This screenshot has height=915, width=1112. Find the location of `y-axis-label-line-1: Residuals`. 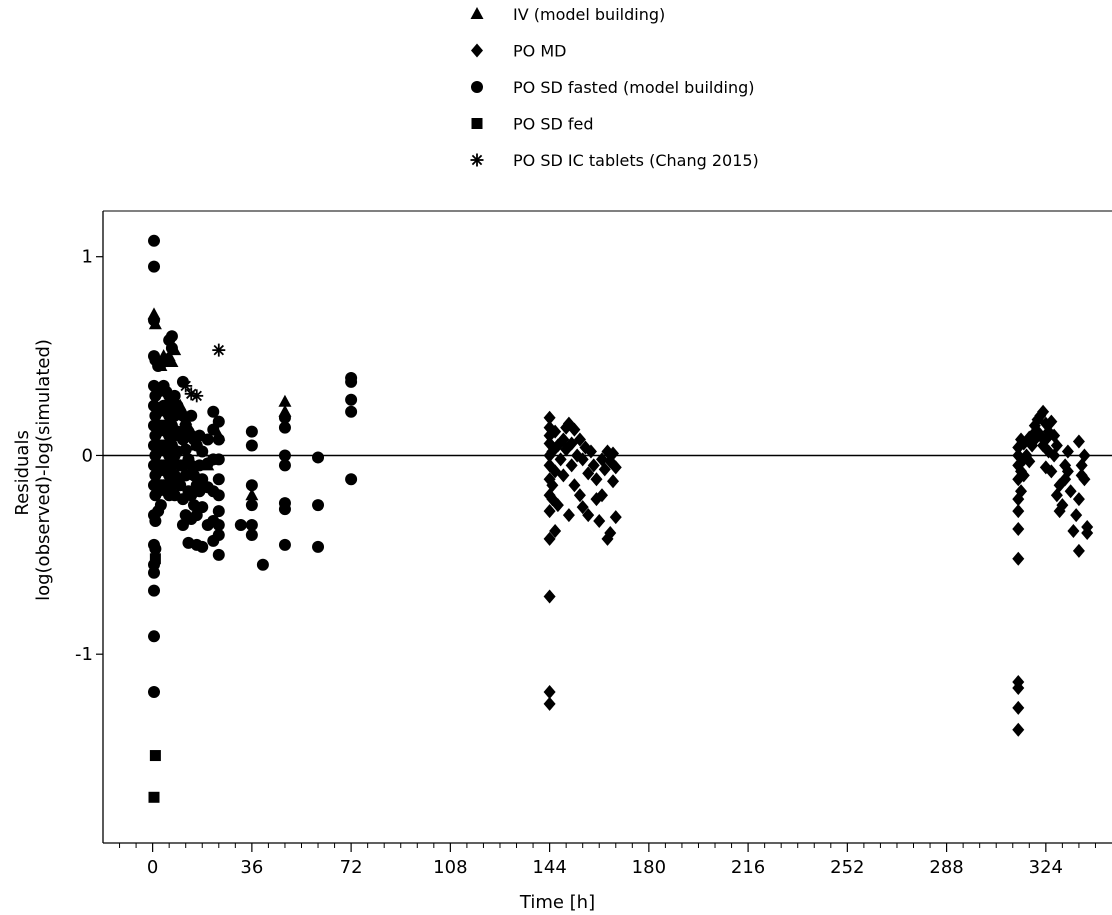

y-axis-label-line-1: Residuals is located at coordinates (22, 472).